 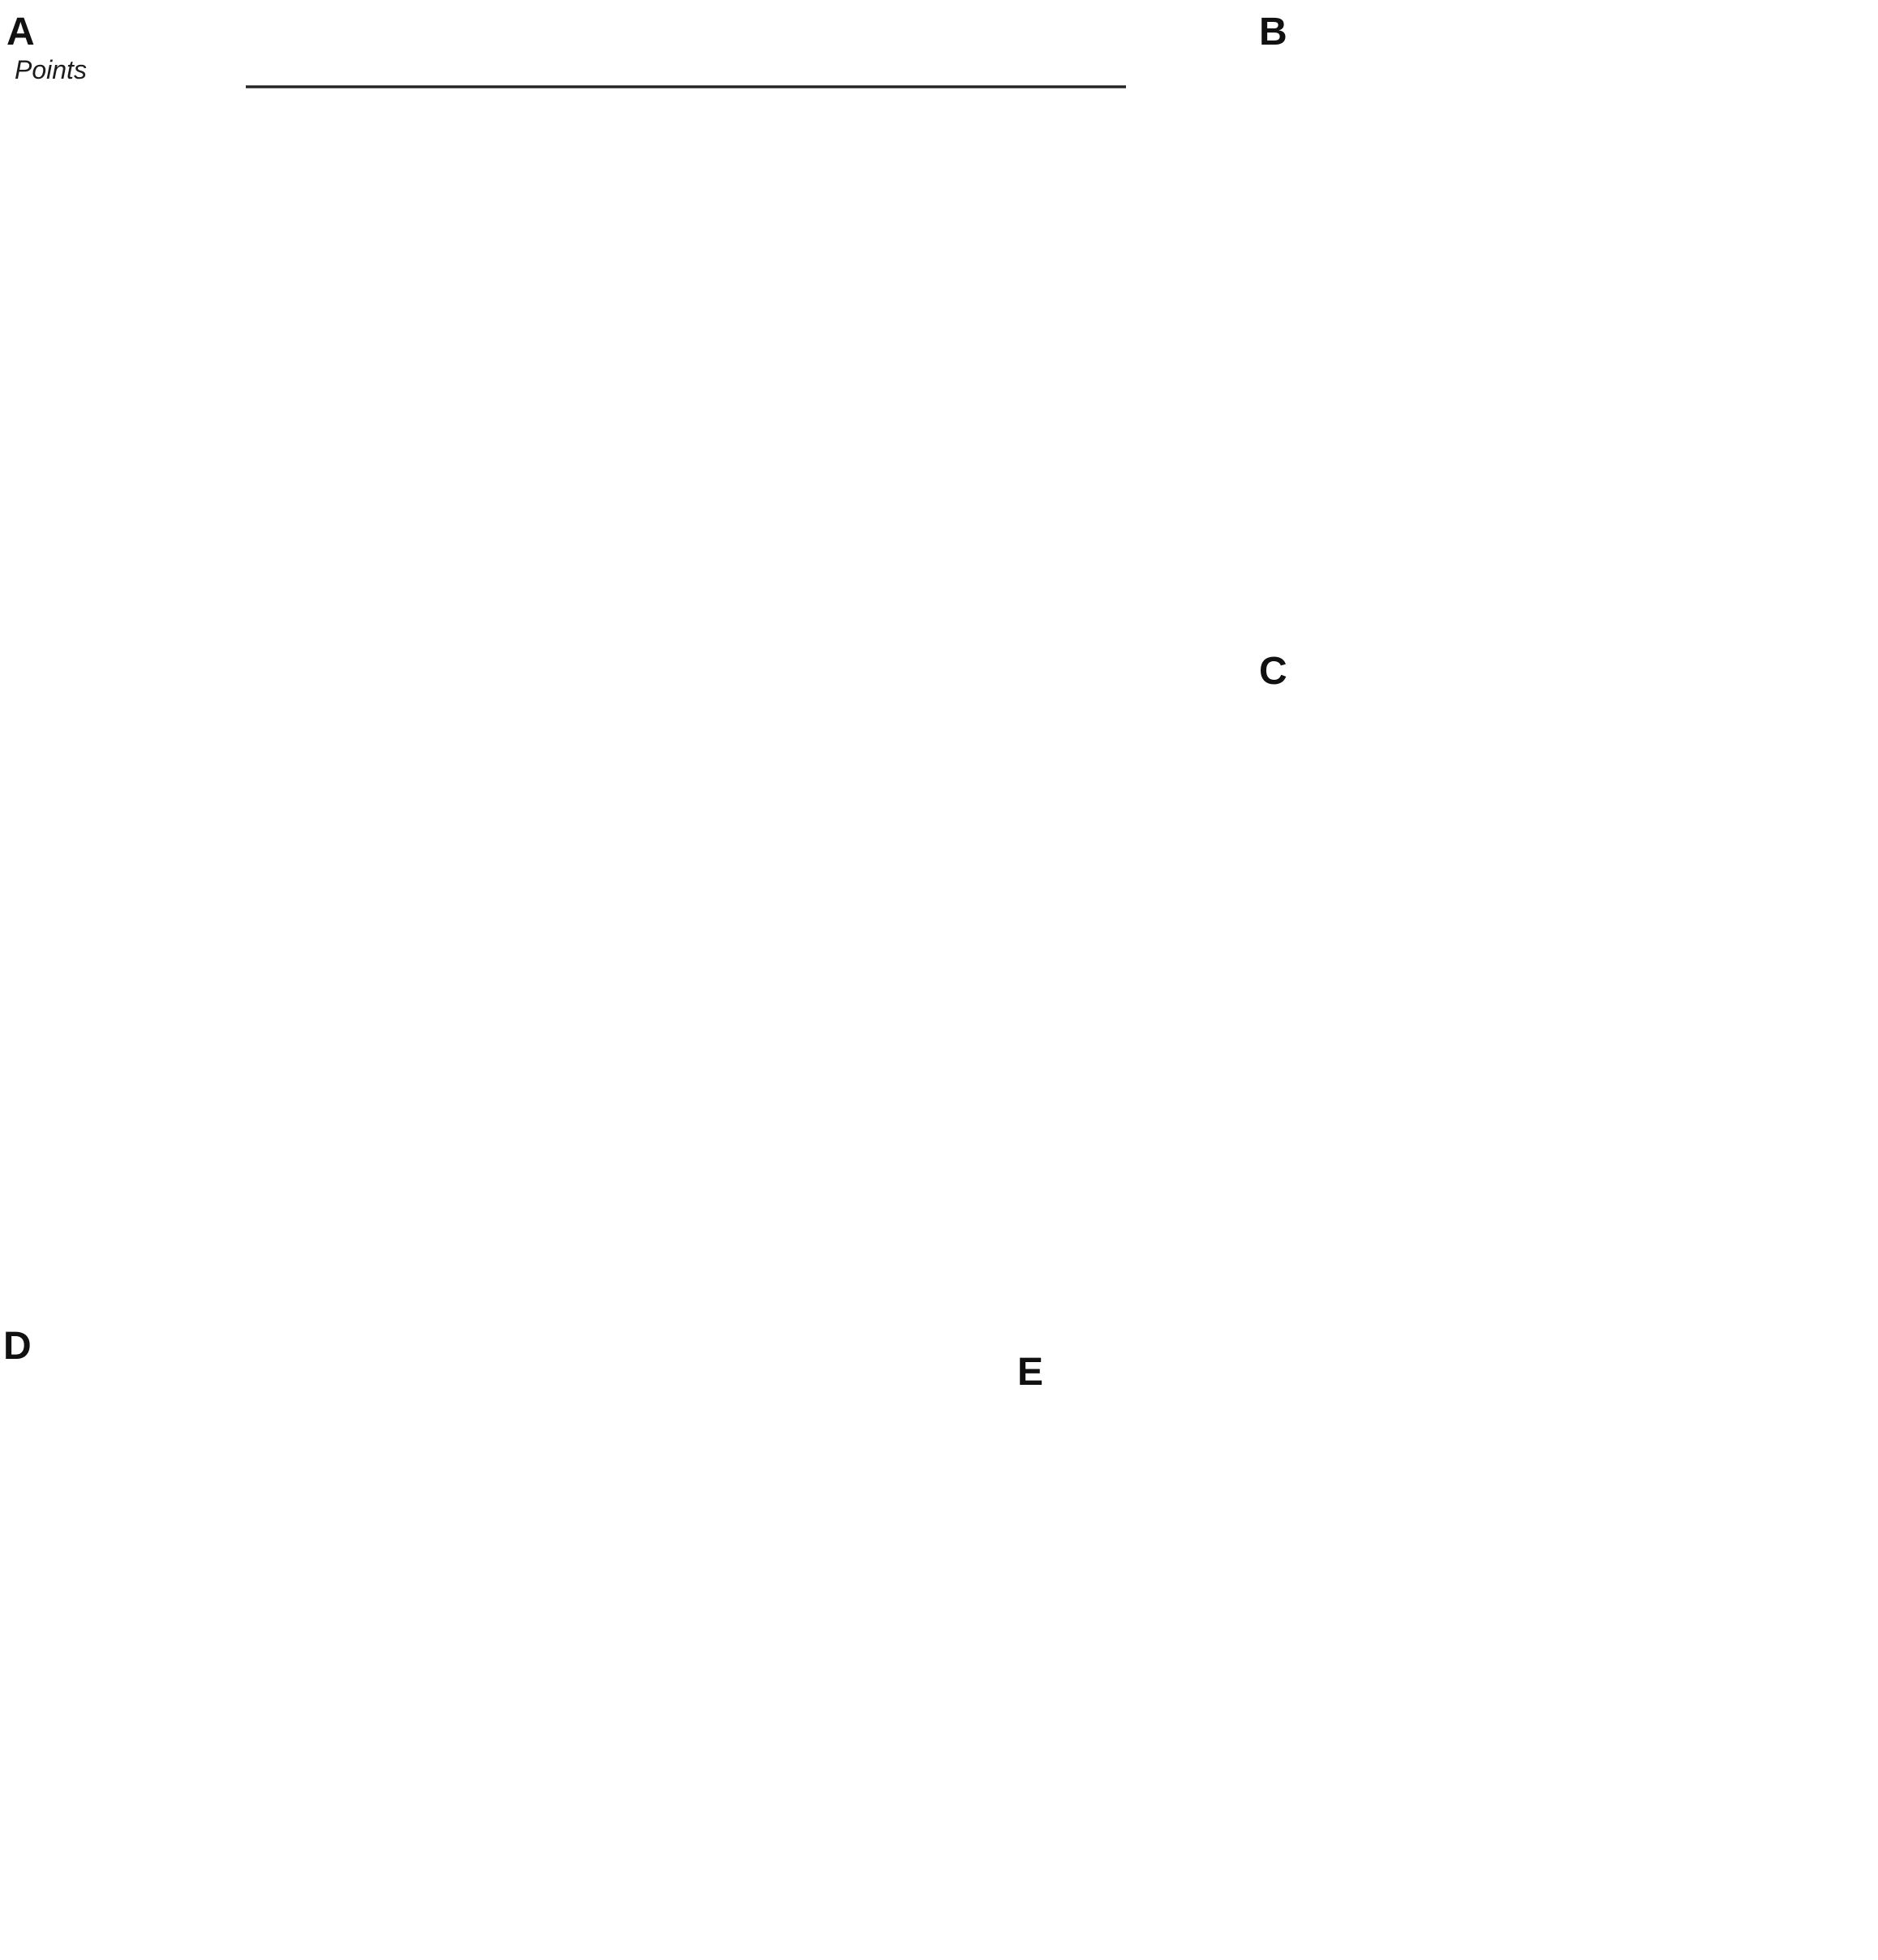 What do you see at coordinates (570, 71) in the screenshot?
I see `panel-a-nomogram: Points` at bounding box center [570, 71].